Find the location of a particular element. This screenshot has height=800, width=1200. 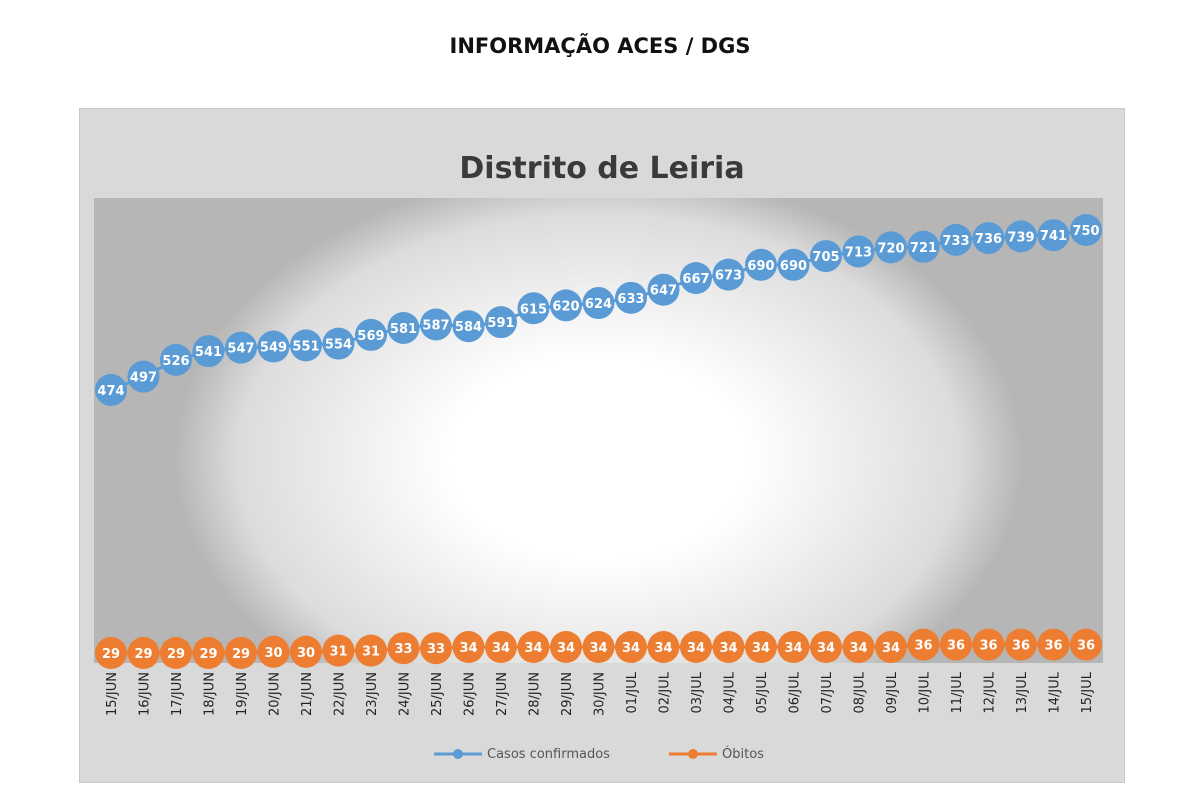

data-label: 569 is located at coordinates (370, 336).